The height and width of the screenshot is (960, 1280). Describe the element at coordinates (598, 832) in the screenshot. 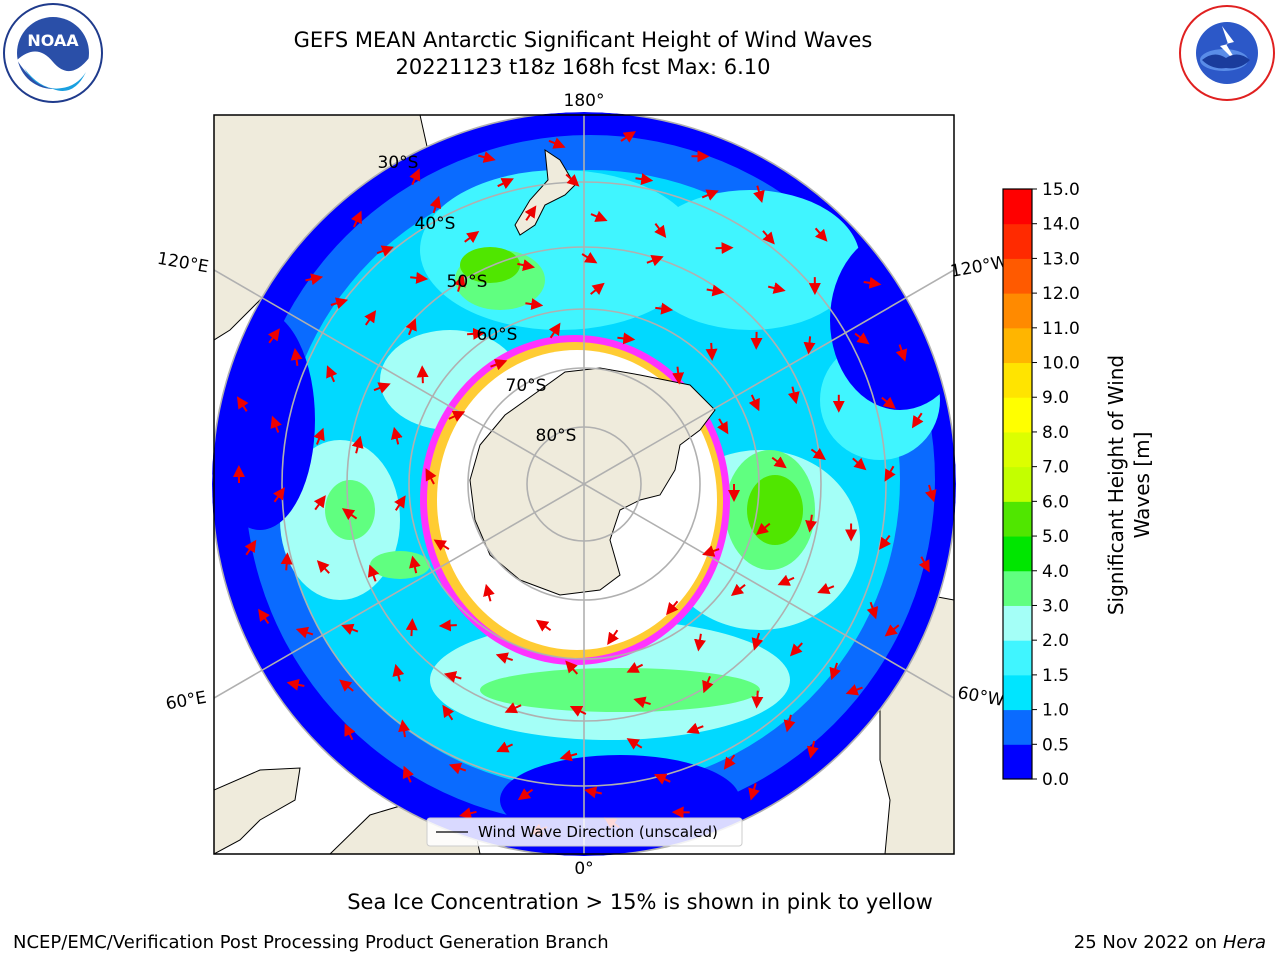

I see `legend-label: Wind Wave Direction (unscaled)` at that location.